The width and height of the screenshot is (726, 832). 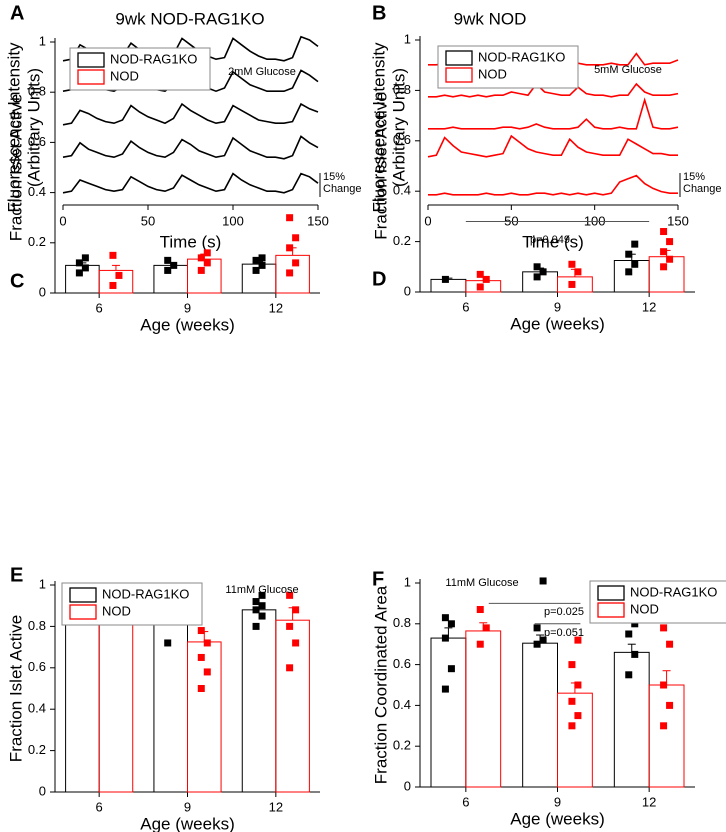 I want to click on scale-bar-label: Change, so click(x=342, y=189).